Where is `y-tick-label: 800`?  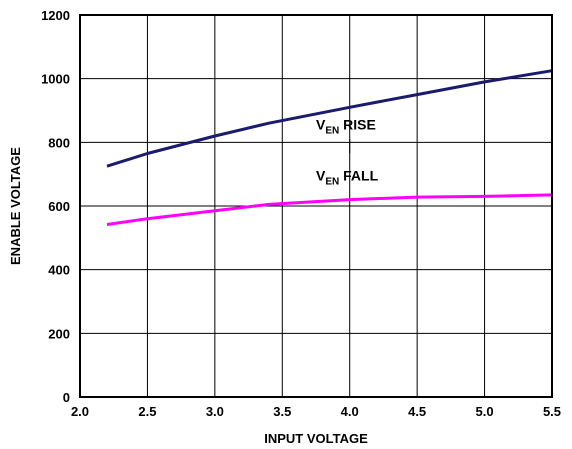 y-tick-label: 800 is located at coordinates (59, 142).